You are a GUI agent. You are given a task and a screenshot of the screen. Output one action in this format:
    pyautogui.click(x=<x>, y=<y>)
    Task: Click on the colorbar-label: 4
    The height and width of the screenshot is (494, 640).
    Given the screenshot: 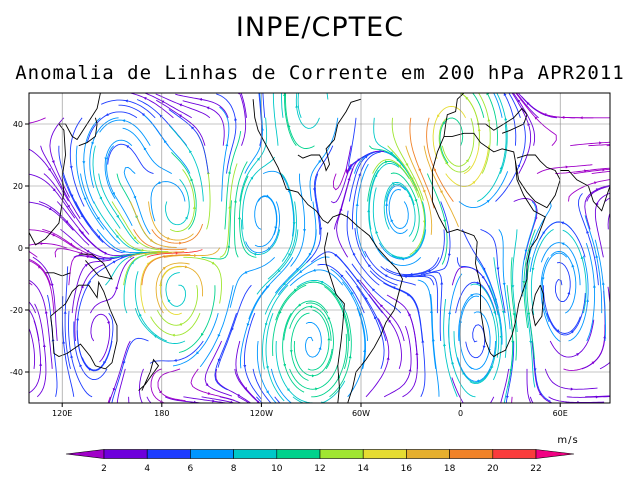 What is the action you would take?
    pyautogui.click(x=147, y=469)
    